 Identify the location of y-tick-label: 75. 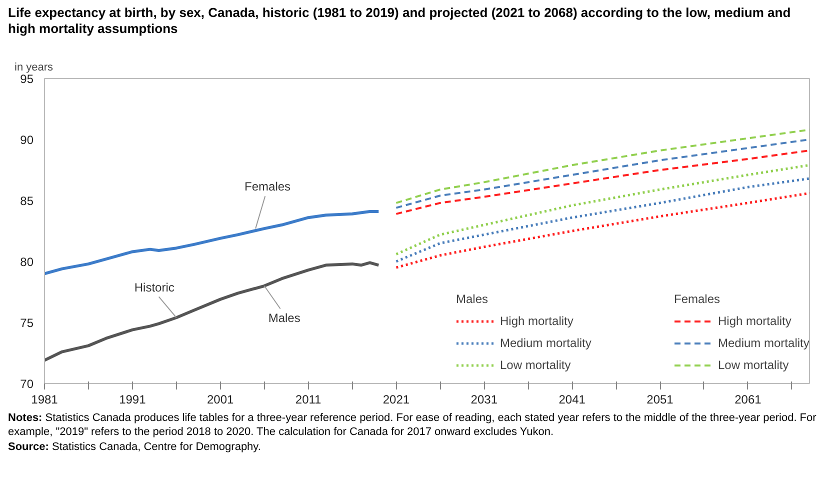
(27, 323).